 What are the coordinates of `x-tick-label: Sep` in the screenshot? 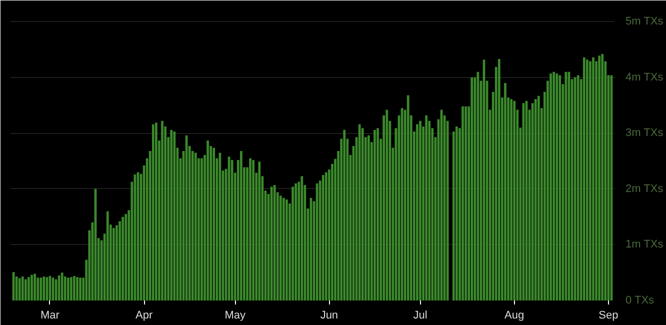 It's located at (608, 316).